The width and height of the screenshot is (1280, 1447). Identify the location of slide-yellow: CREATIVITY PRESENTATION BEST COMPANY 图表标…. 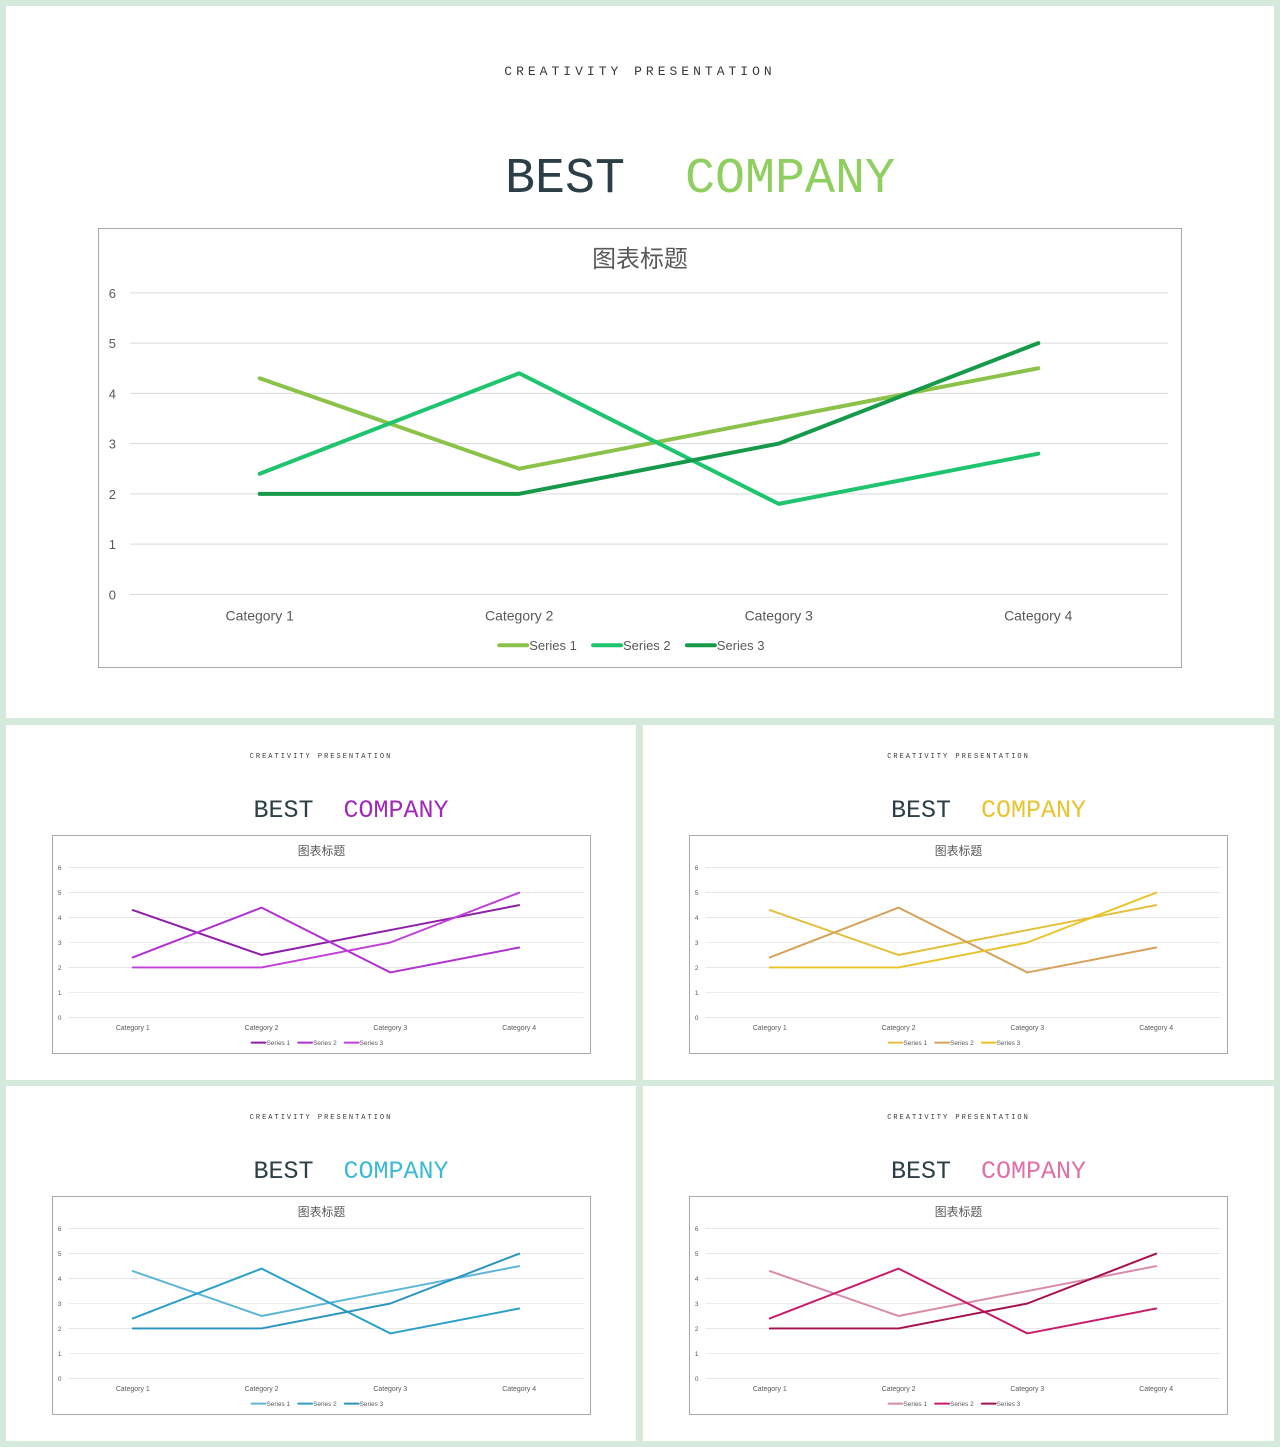
(958, 902).